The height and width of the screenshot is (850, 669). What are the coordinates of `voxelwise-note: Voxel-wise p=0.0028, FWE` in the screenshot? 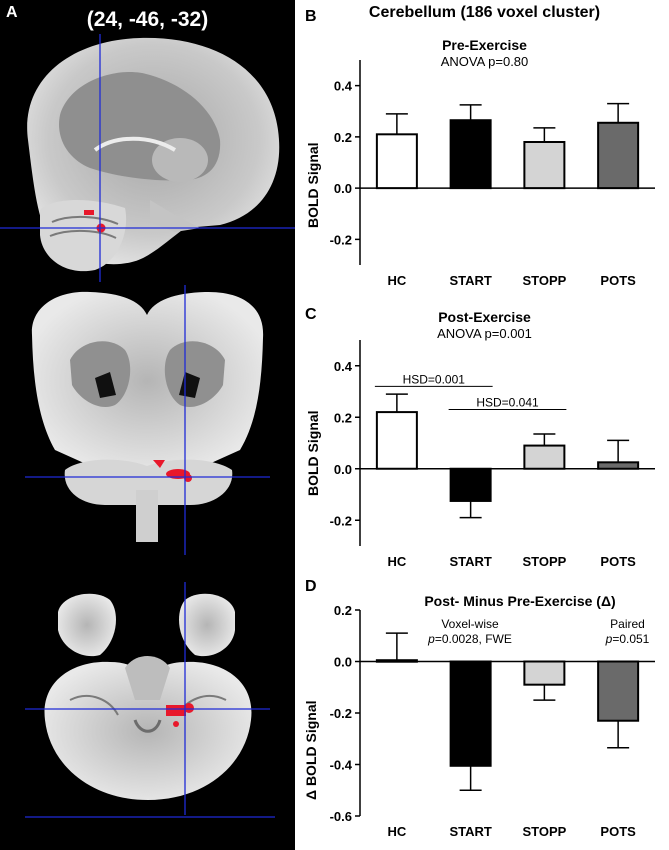 It's located at (470, 632).